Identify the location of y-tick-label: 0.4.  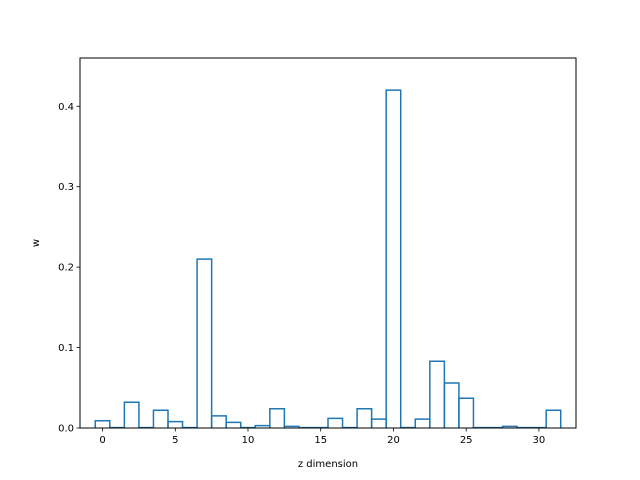
(66, 107).